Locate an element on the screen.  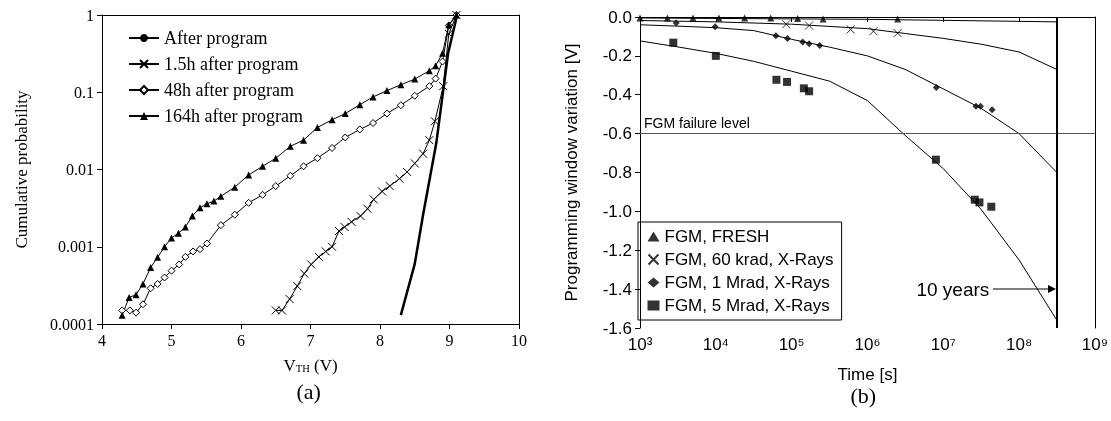
y-tick-label: -1.4 is located at coordinates (617, 289).